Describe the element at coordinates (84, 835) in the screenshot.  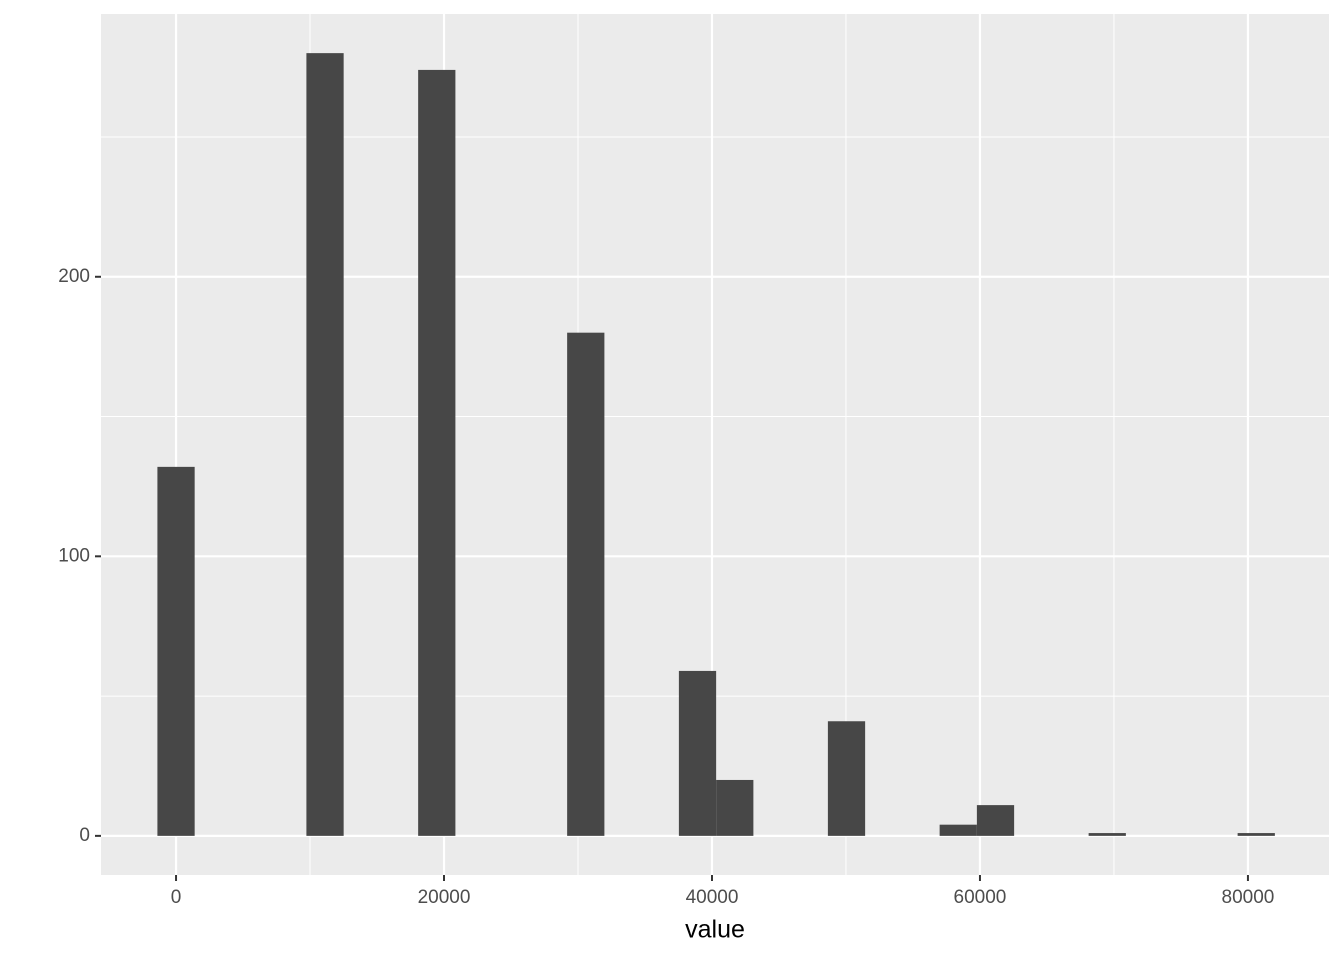
I see `y-tick-label: 0` at that location.